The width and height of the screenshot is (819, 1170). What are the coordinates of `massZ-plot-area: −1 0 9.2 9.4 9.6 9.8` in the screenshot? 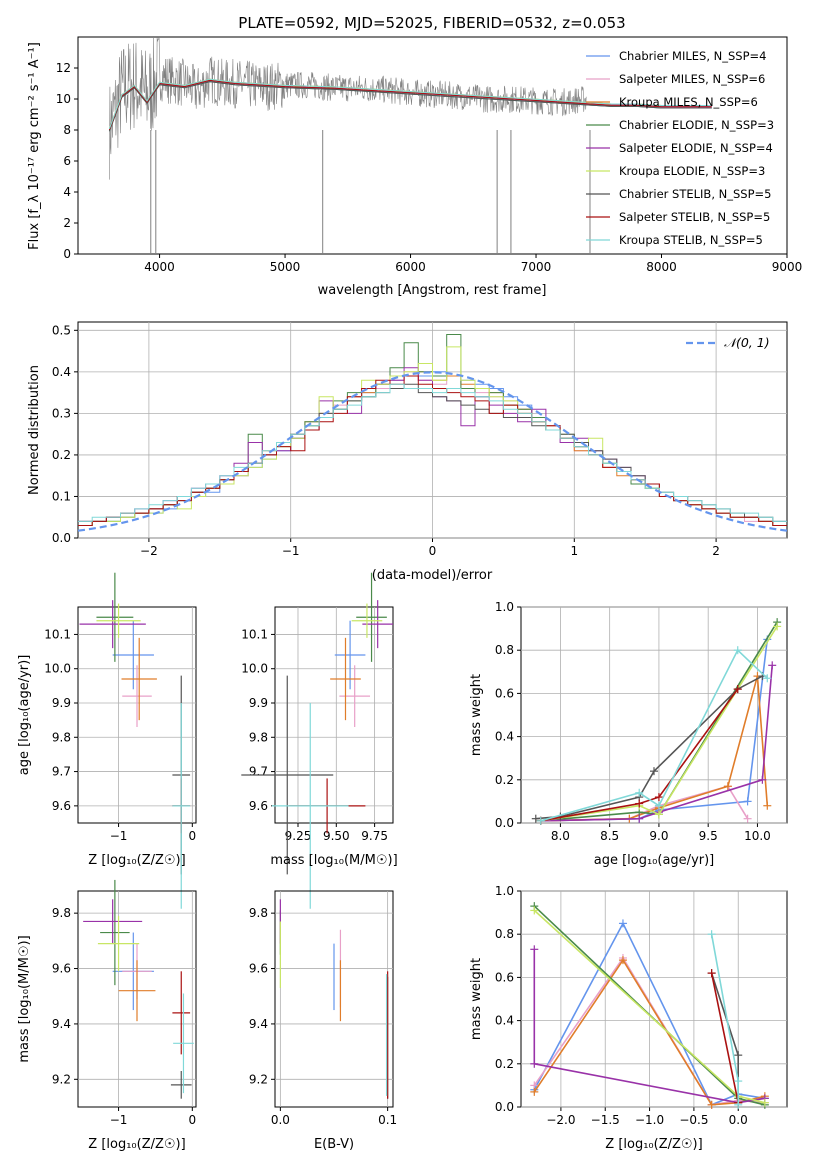 It's located at (124, 1003).